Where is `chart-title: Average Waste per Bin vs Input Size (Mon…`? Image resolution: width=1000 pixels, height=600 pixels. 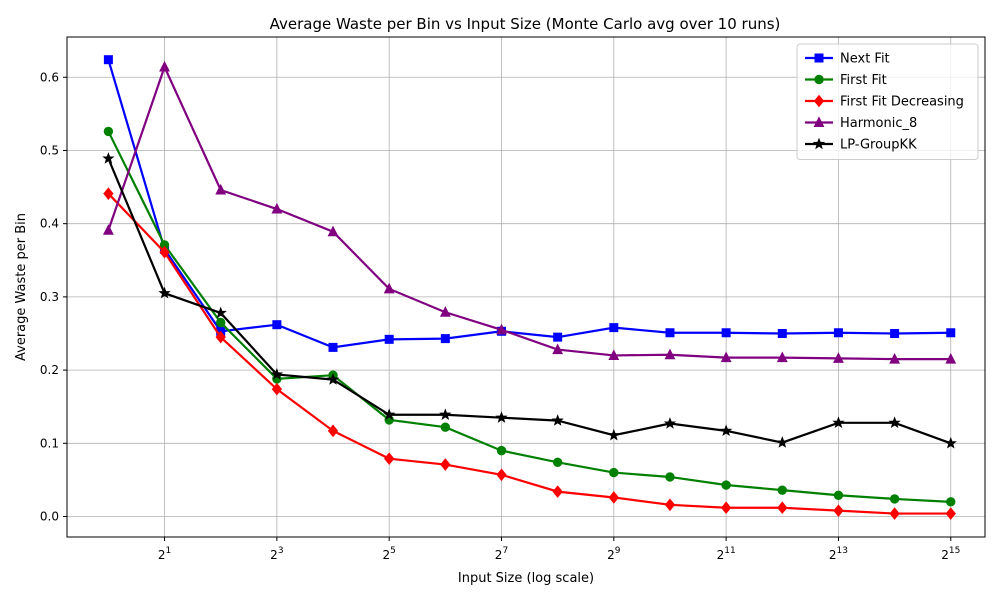 chart-title: Average Waste per Bin vs Input Size (Mon… is located at coordinates (525, 24).